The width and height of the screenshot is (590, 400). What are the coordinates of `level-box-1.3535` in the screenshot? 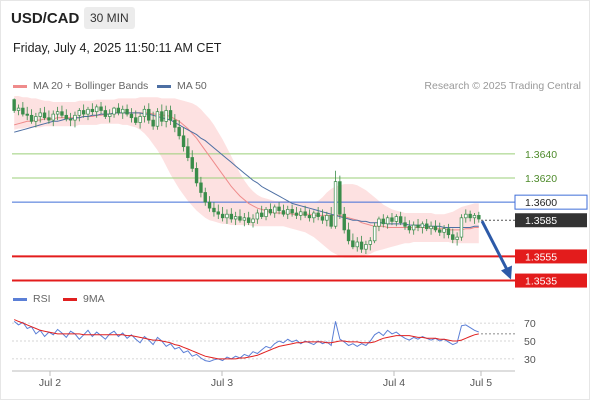 It's located at (551, 280).